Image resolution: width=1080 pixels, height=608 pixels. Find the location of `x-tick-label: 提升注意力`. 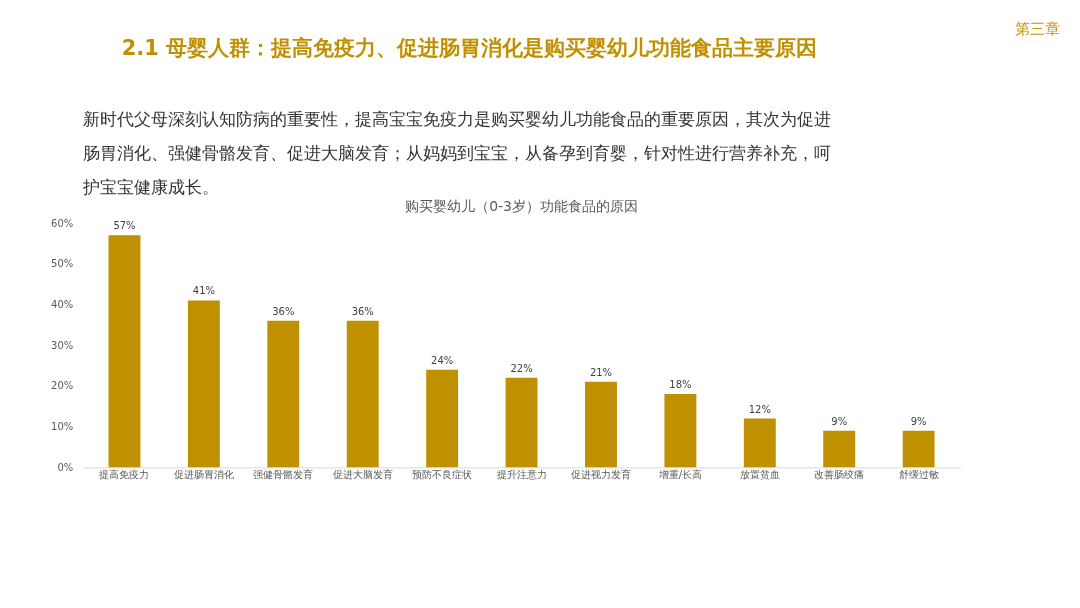

x-tick-label: 提升注意力 is located at coordinates (521, 474).